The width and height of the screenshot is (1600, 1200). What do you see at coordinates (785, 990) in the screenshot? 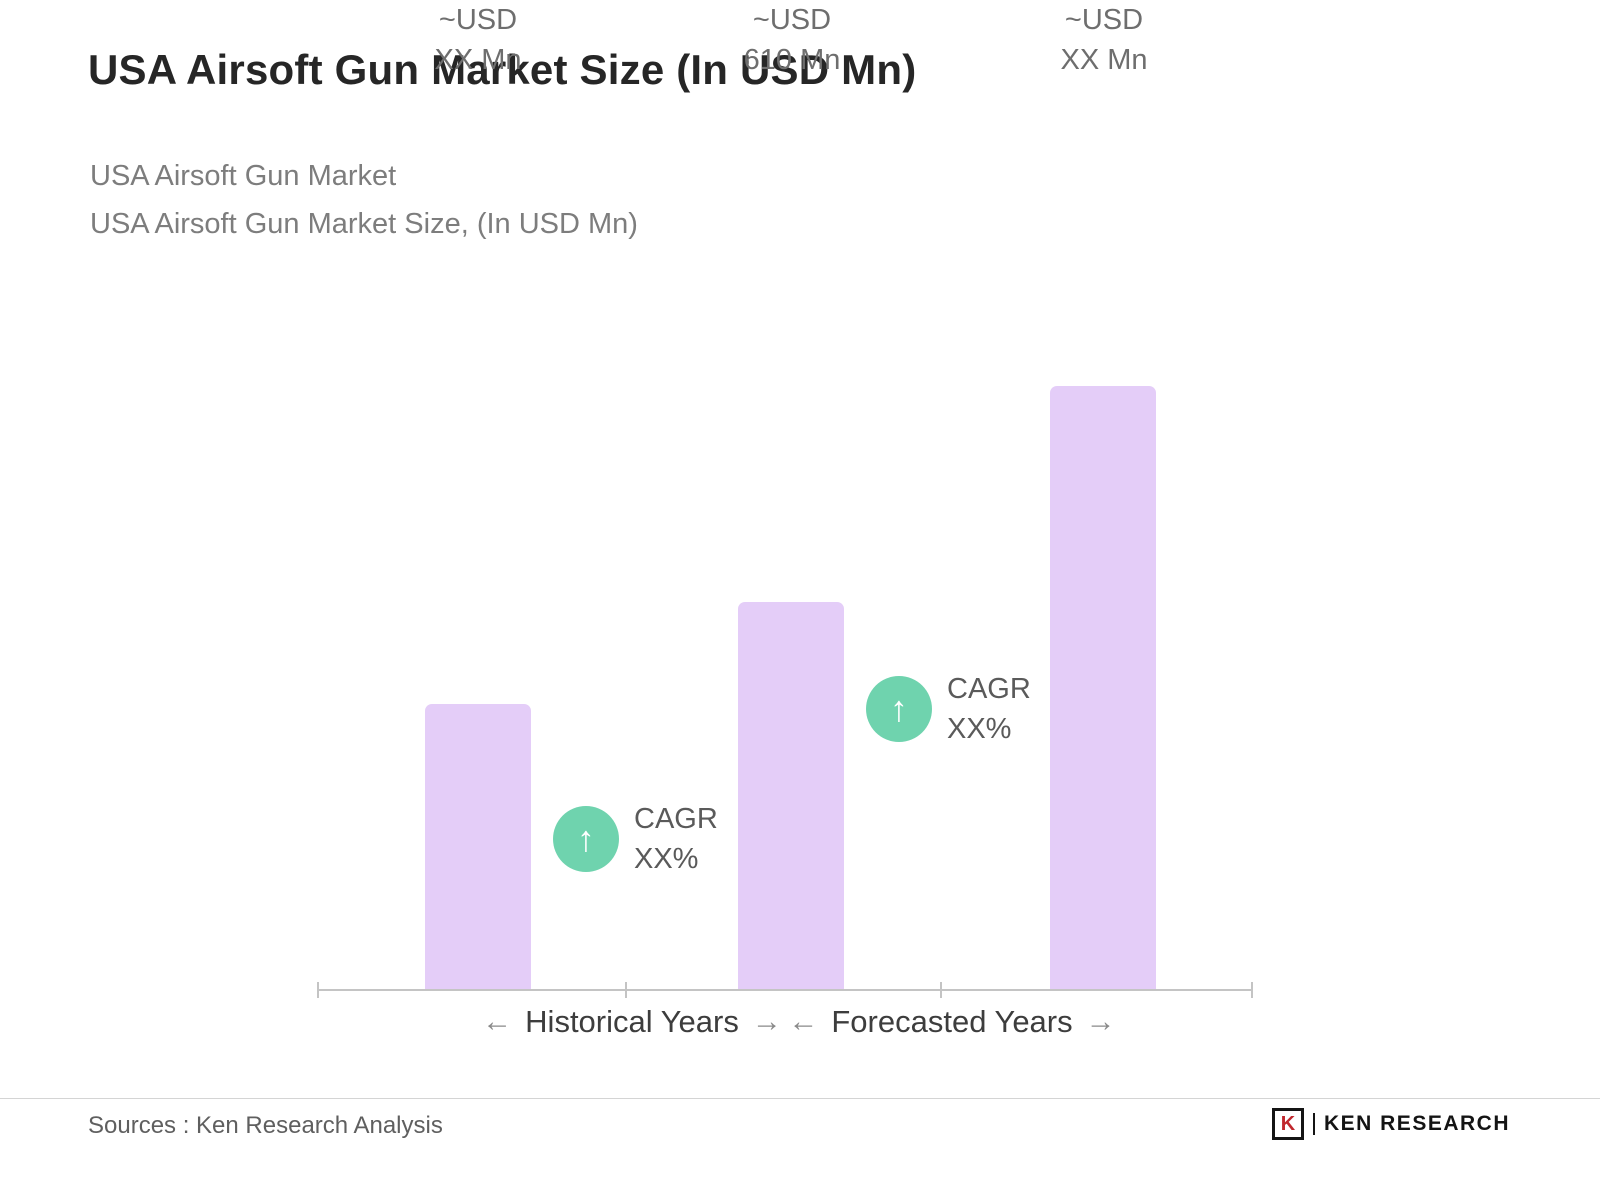
I see `x-axis-line` at bounding box center [785, 990].